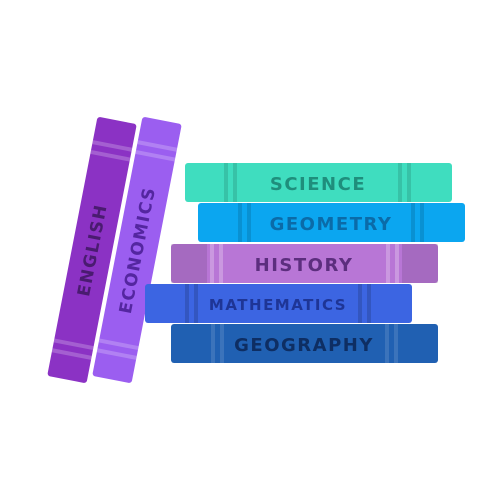 This screenshot has height=500, width=500. I want to click on book-geography-label: GEOGRAPHY, so click(304, 345).